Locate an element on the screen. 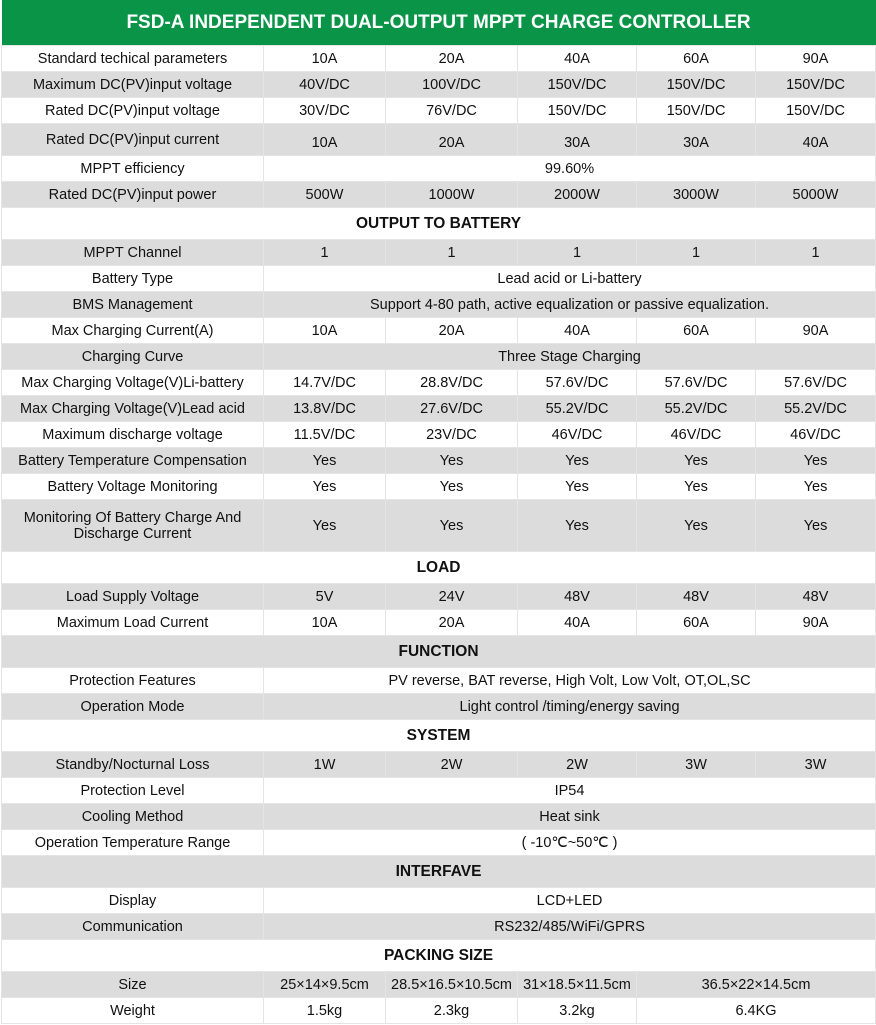 The width and height of the screenshot is (876, 1025). row-value: Light control /timing/energy saving is located at coordinates (569, 706).